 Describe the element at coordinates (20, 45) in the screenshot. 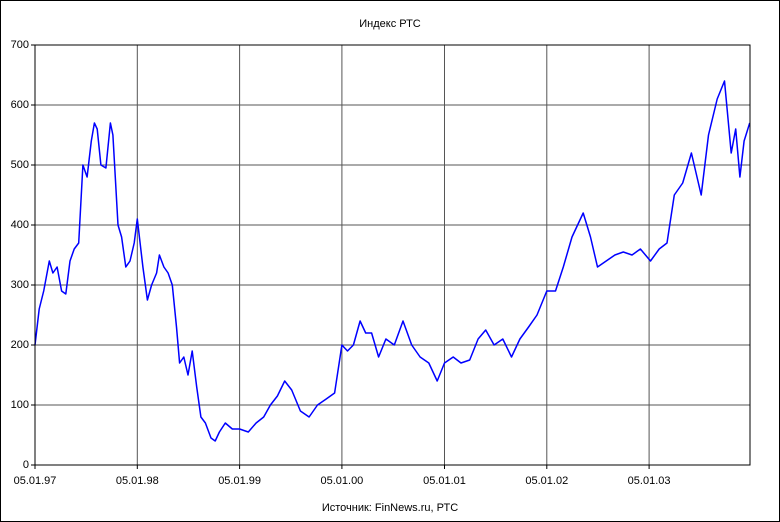

I see `y-tick-label: 700` at that location.